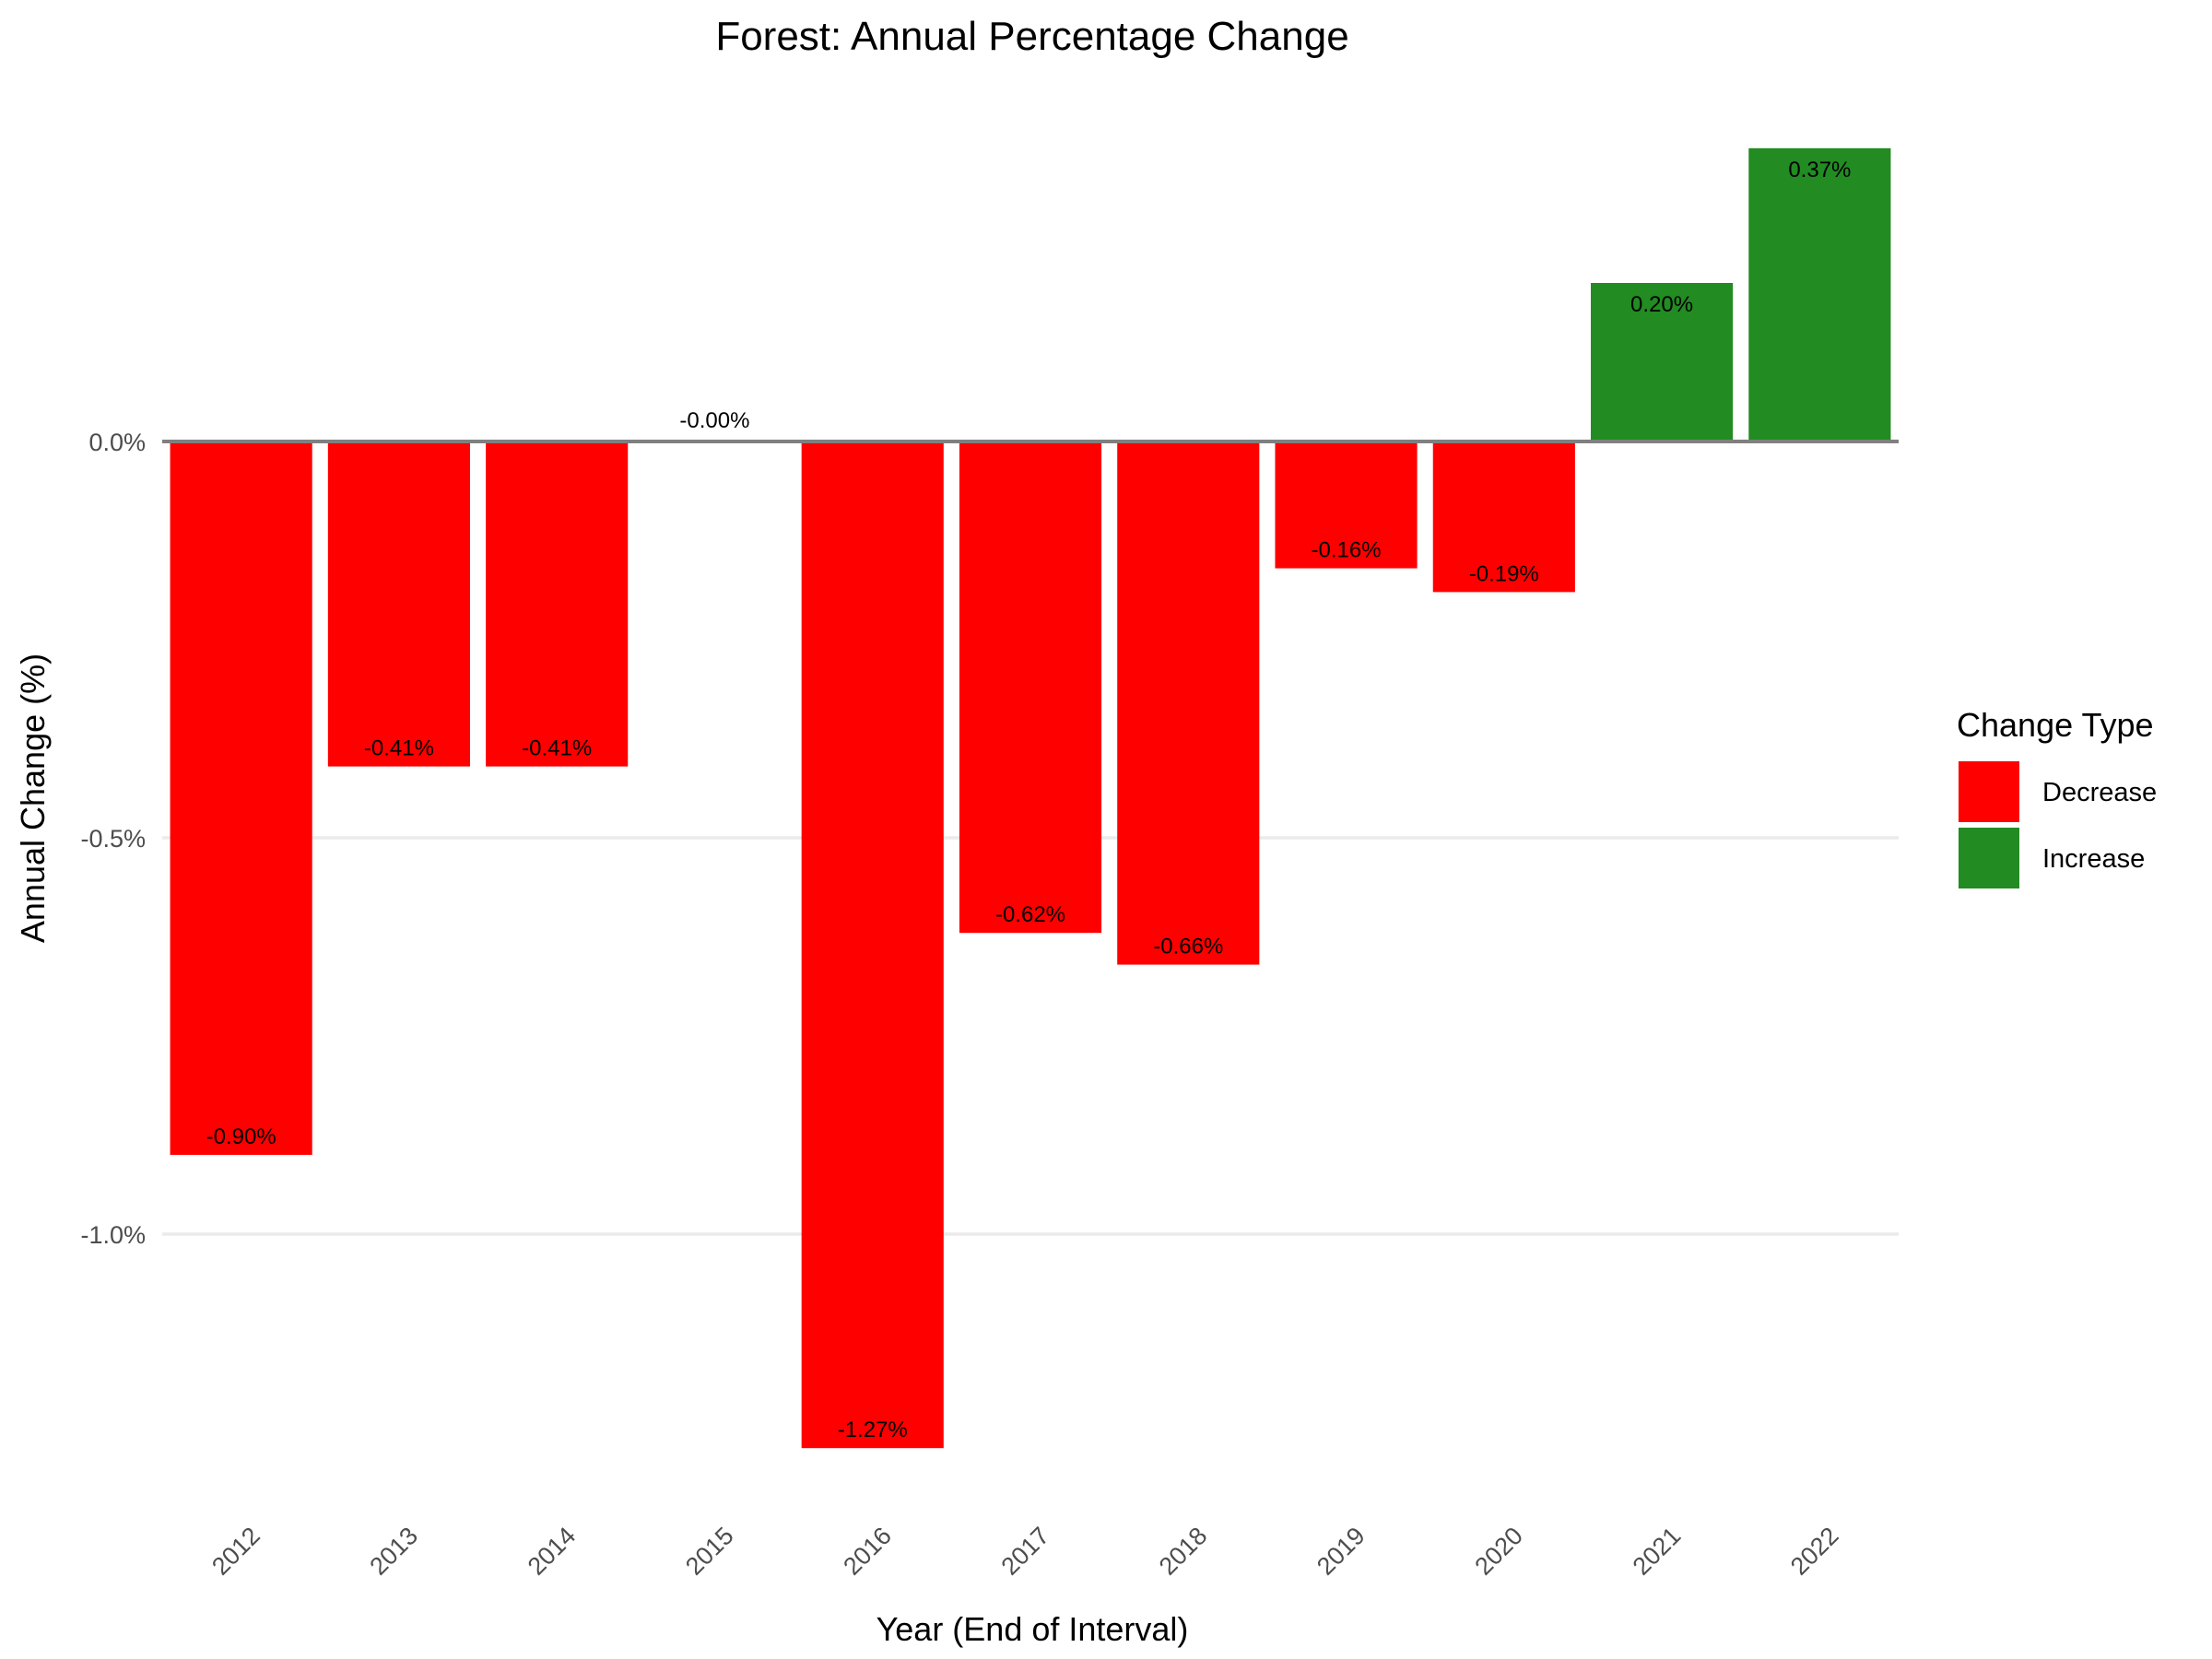 The width and height of the screenshot is (2212, 1659). I want to click on legend-items: Decrease Increase, so click(2058, 824).